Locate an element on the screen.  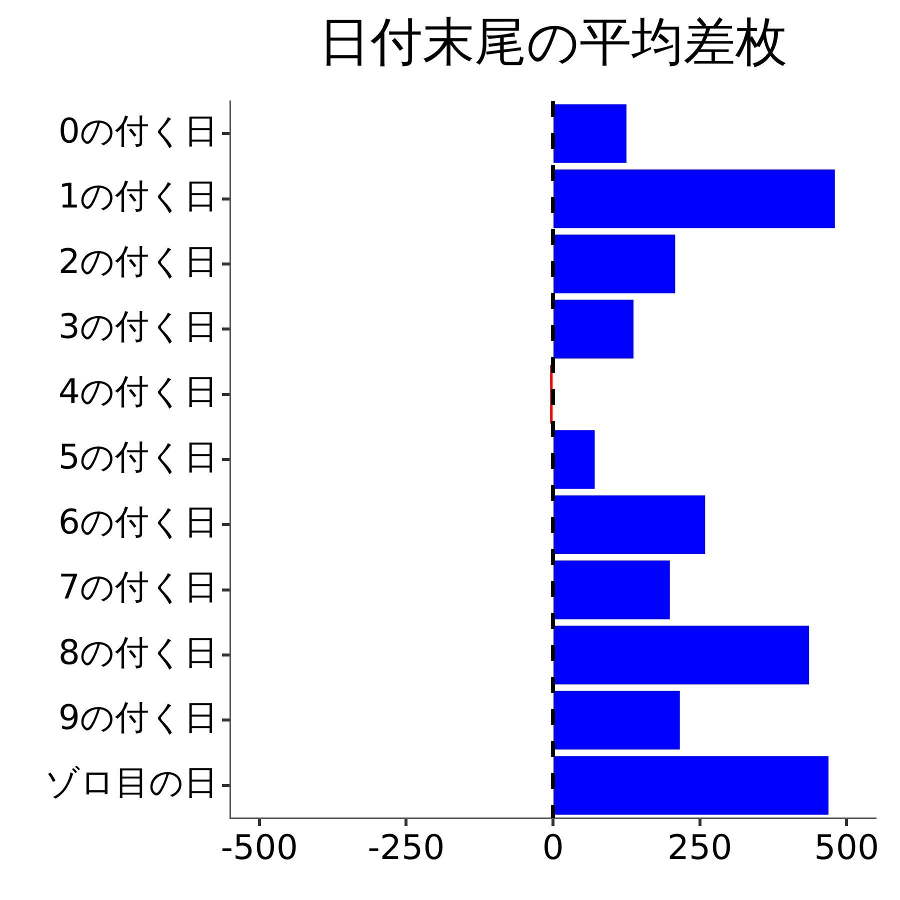
y-tick-label: 4の付く日 is located at coordinates (138, 392).